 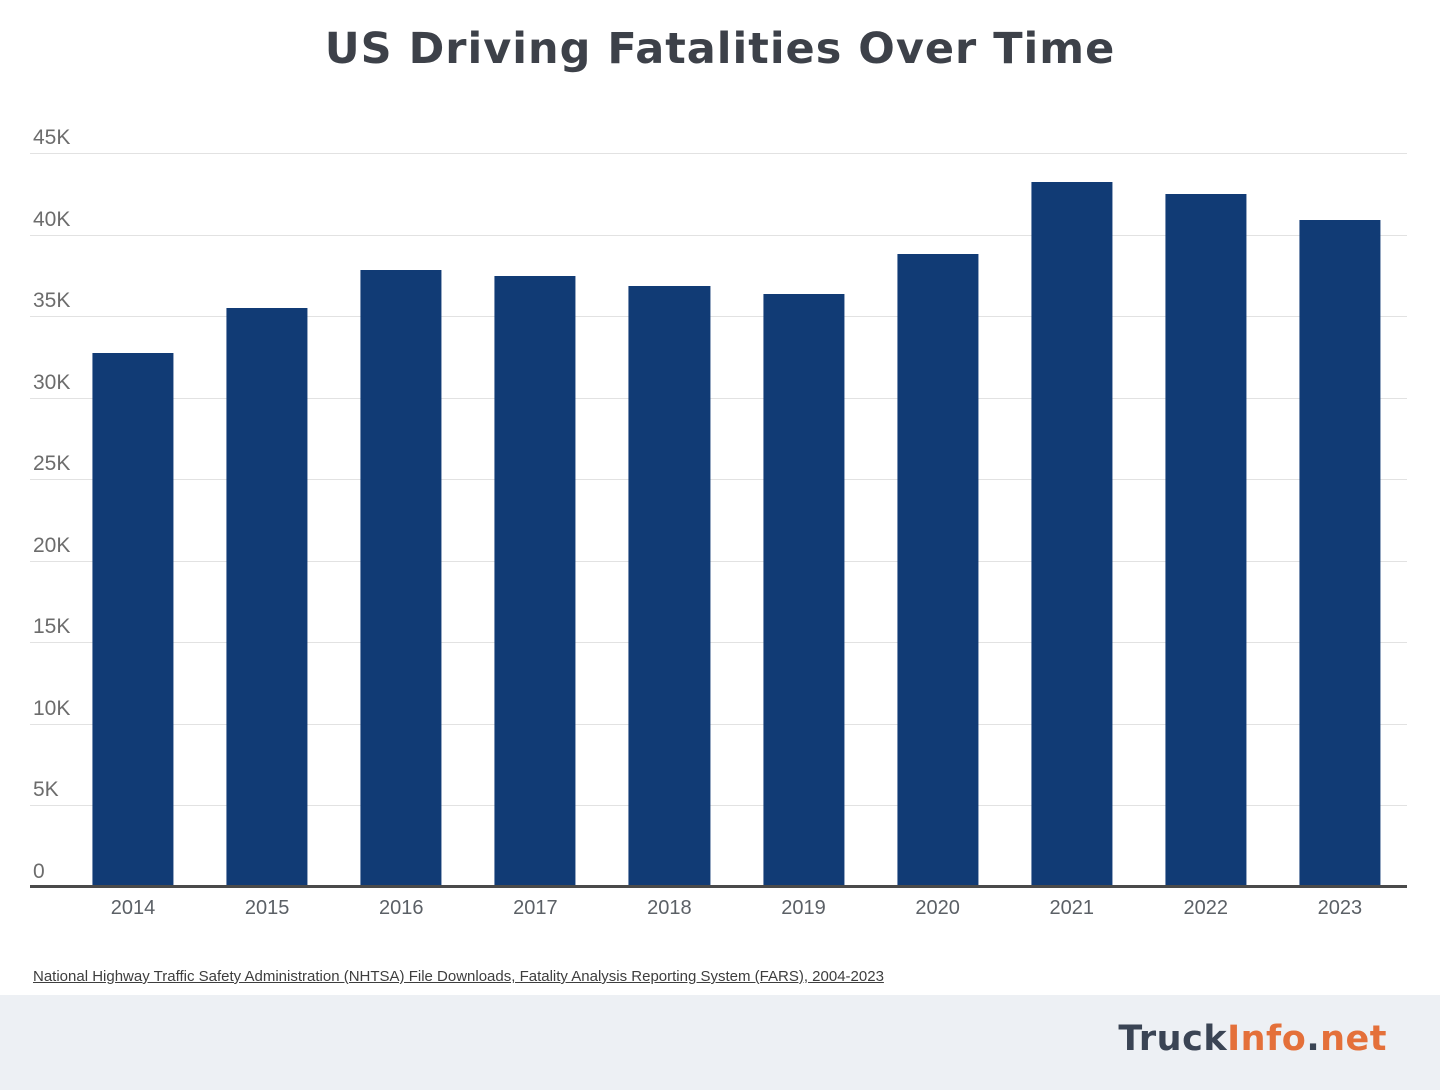 I want to click on y-tick-label: 45K, so click(x=52, y=137).